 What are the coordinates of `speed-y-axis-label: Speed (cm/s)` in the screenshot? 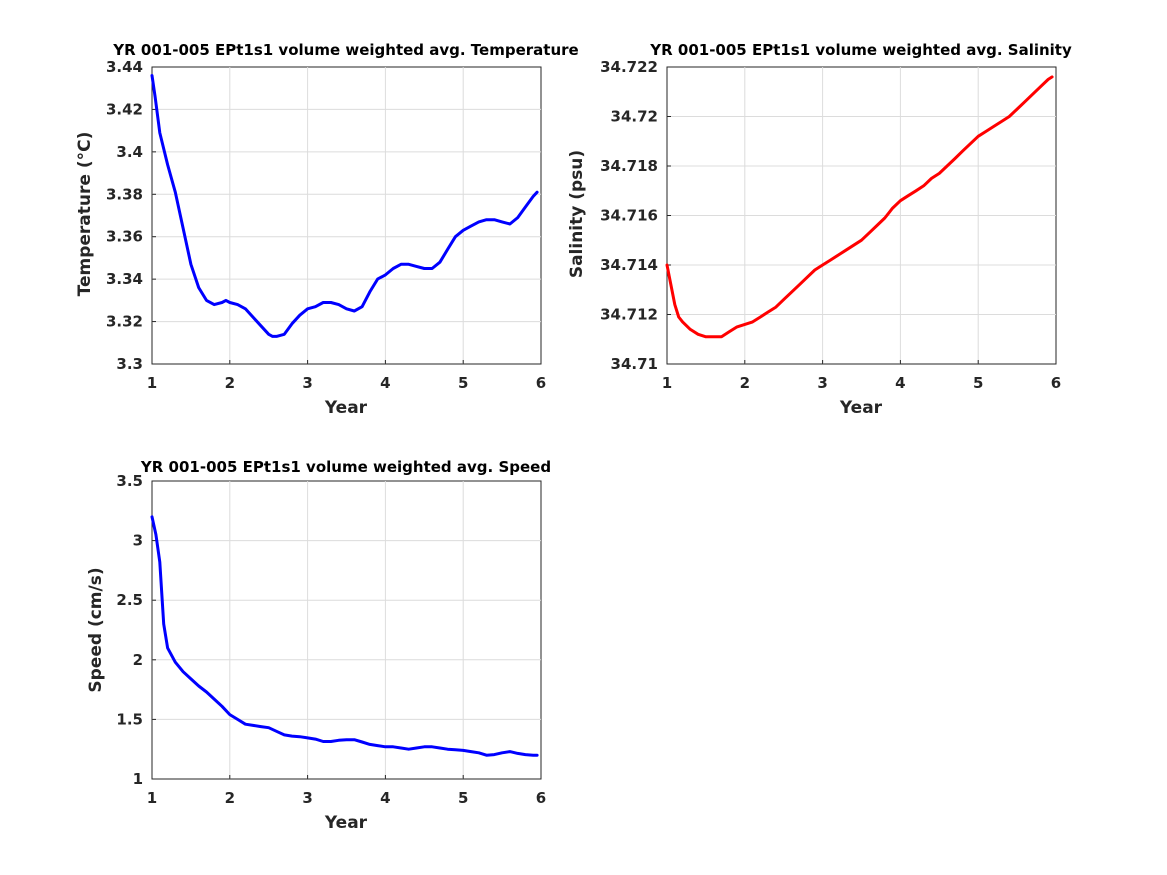 It's located at (96, 629).